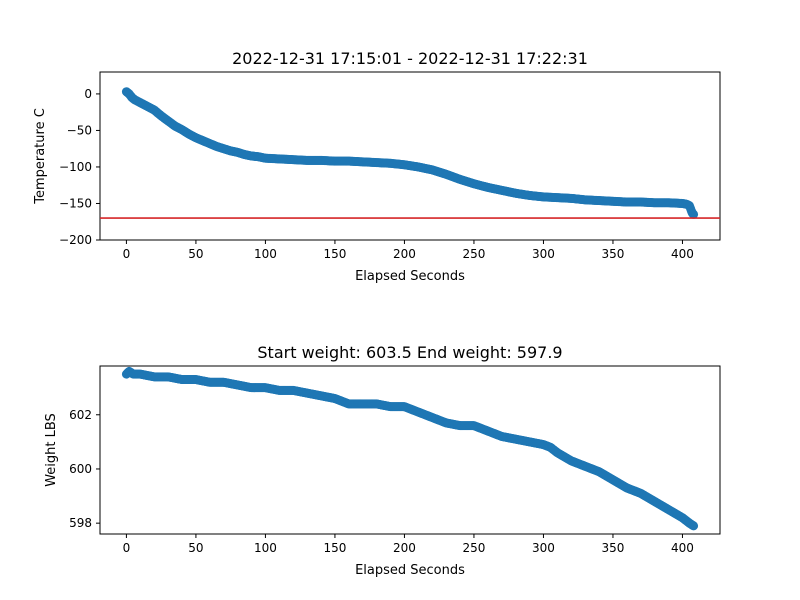 The image size is (800, 600). I want to click on y-axis: 598 600 602, so click(84, 469).